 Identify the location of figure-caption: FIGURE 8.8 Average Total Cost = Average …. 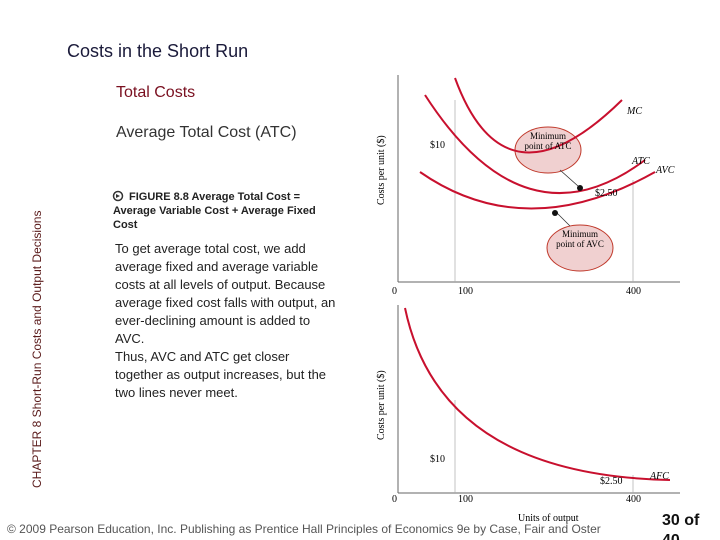
(214, 211).